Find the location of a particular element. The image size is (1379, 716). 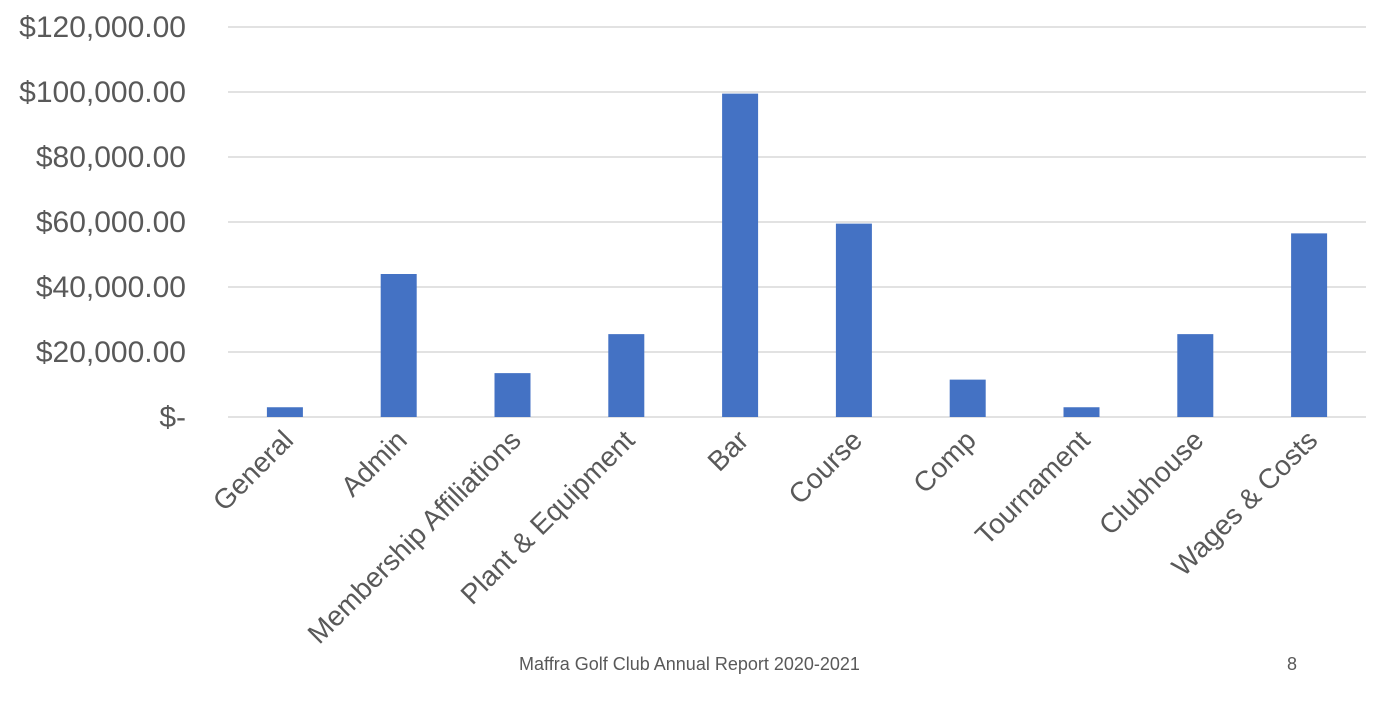

x-tick-label: Comp is located at coordinates (944, 461).